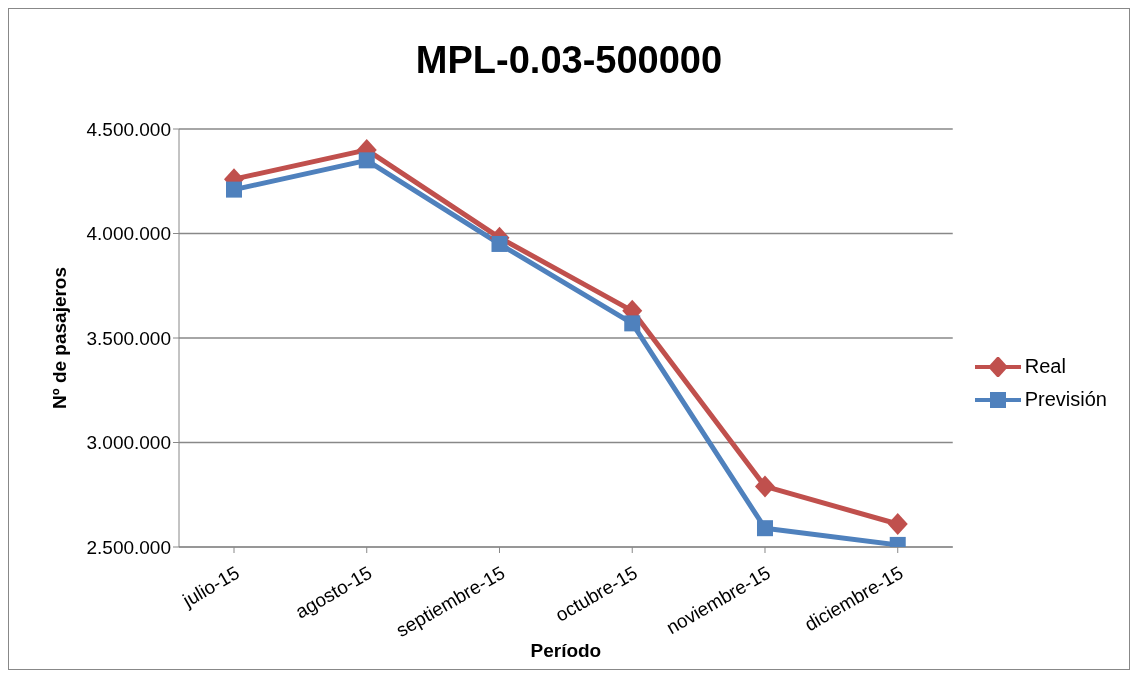  What do you see at coordinates (569, 61) in the screenshot?
I see `chart-title: MPL-0.03-500000` at bounding box center [569, 61].